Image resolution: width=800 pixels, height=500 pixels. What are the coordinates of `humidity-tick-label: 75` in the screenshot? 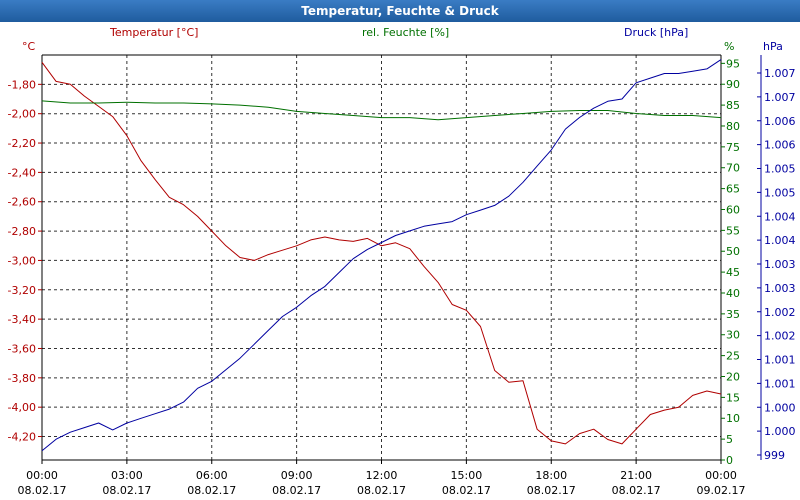 It's located at (733, 147).